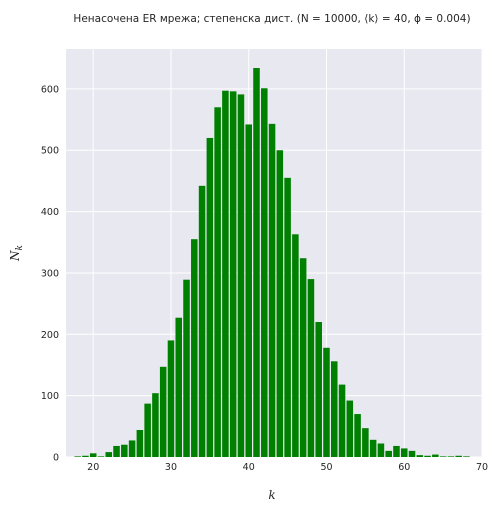 The width and height of the screenshot is (493, 510). Describe the element at coordinates (50, 151) in the screenshot. I see `y-tick-label: 500` at that location.